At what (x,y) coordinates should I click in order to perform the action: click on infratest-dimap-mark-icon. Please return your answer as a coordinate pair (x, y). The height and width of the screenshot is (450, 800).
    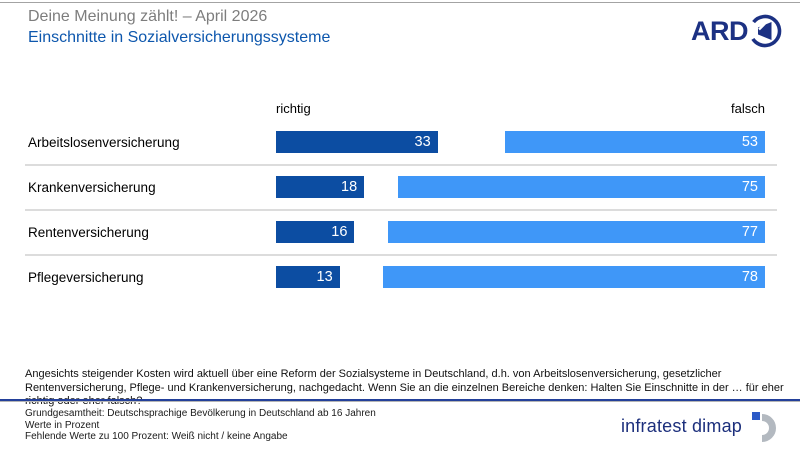
    Looking at the image, I should click on (764, 427).